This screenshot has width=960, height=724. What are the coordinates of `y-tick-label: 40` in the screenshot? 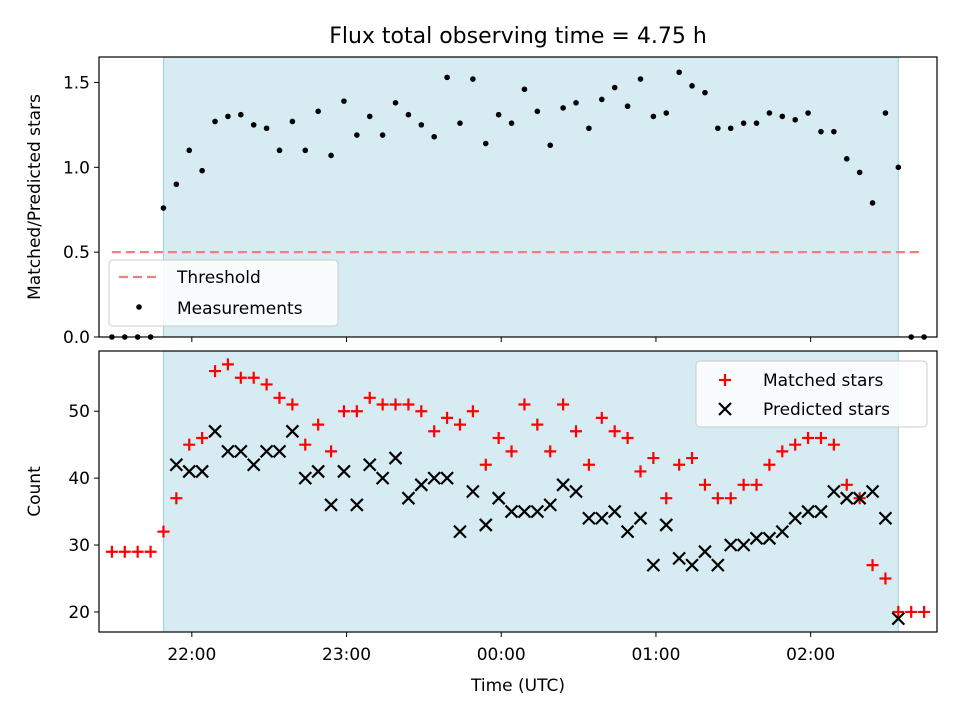 It's located at (79, 479).